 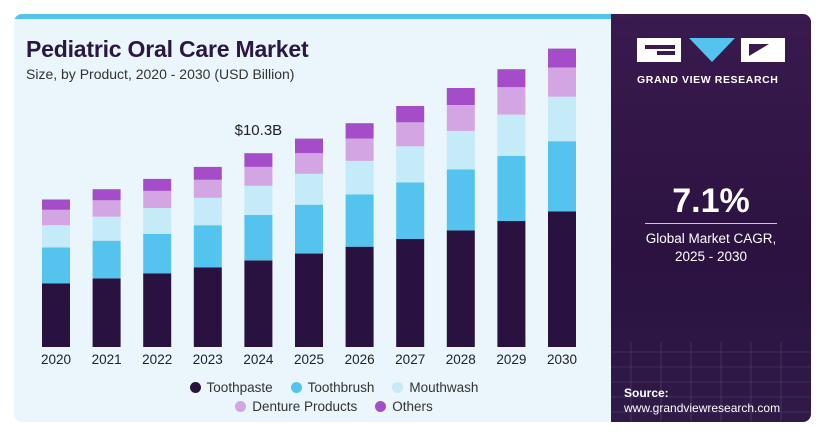 I want to click on legend-item-others: Others, so click(x=404, y=406).